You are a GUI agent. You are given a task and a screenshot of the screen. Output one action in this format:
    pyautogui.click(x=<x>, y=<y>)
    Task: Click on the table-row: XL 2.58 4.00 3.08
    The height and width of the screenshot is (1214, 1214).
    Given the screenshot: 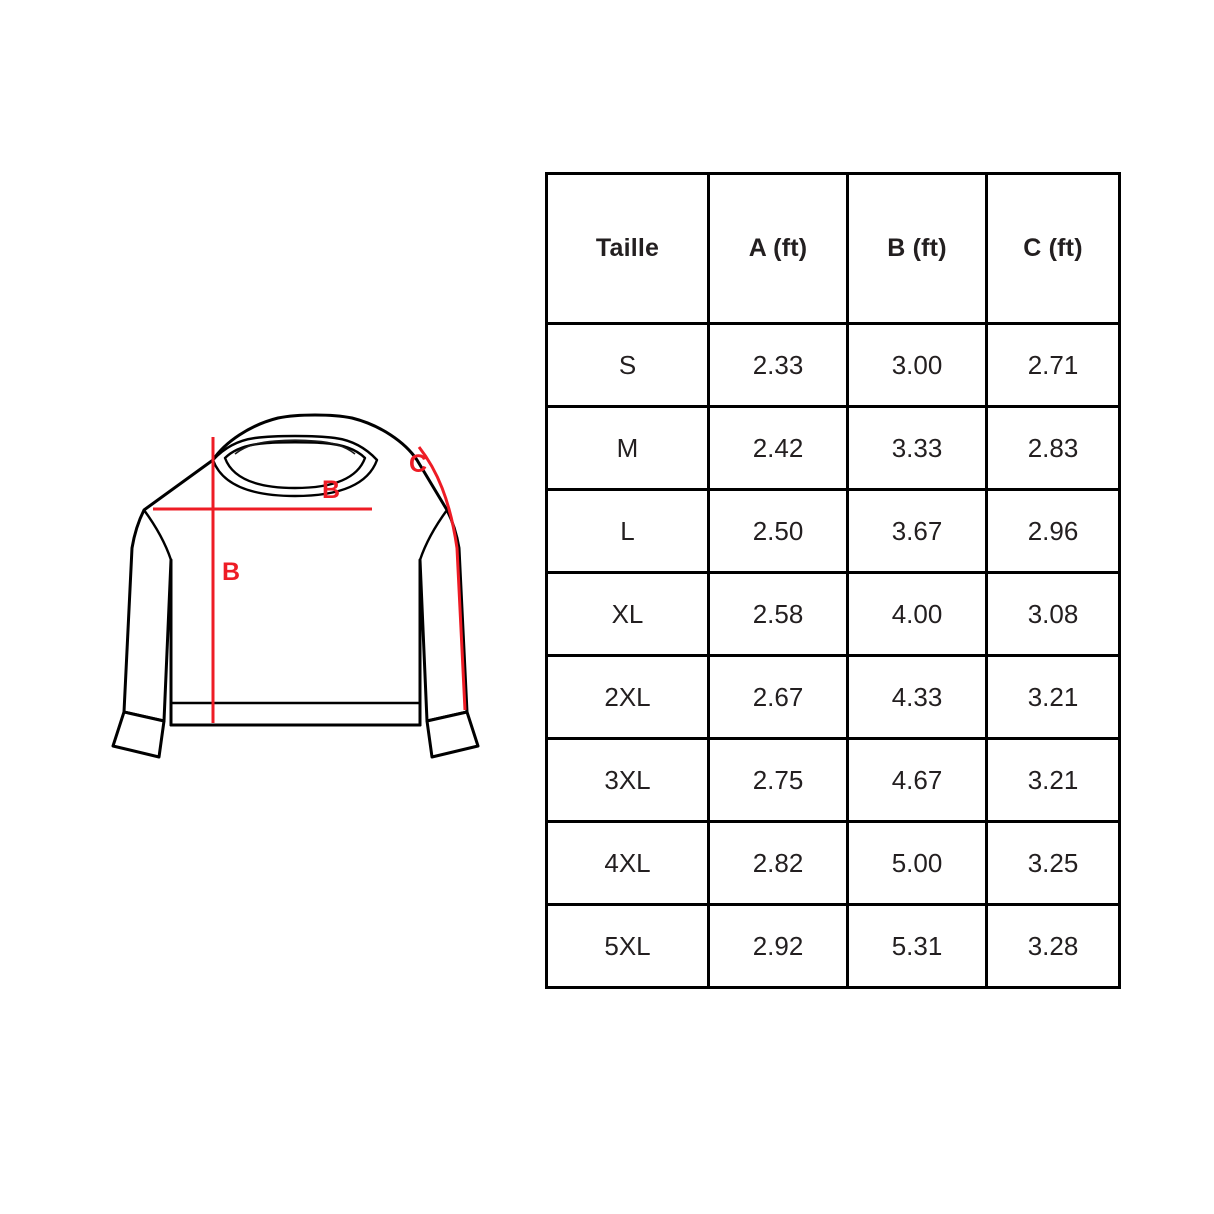 What is the action you would take?
    pyautogui.click(x=833, y=614)
    